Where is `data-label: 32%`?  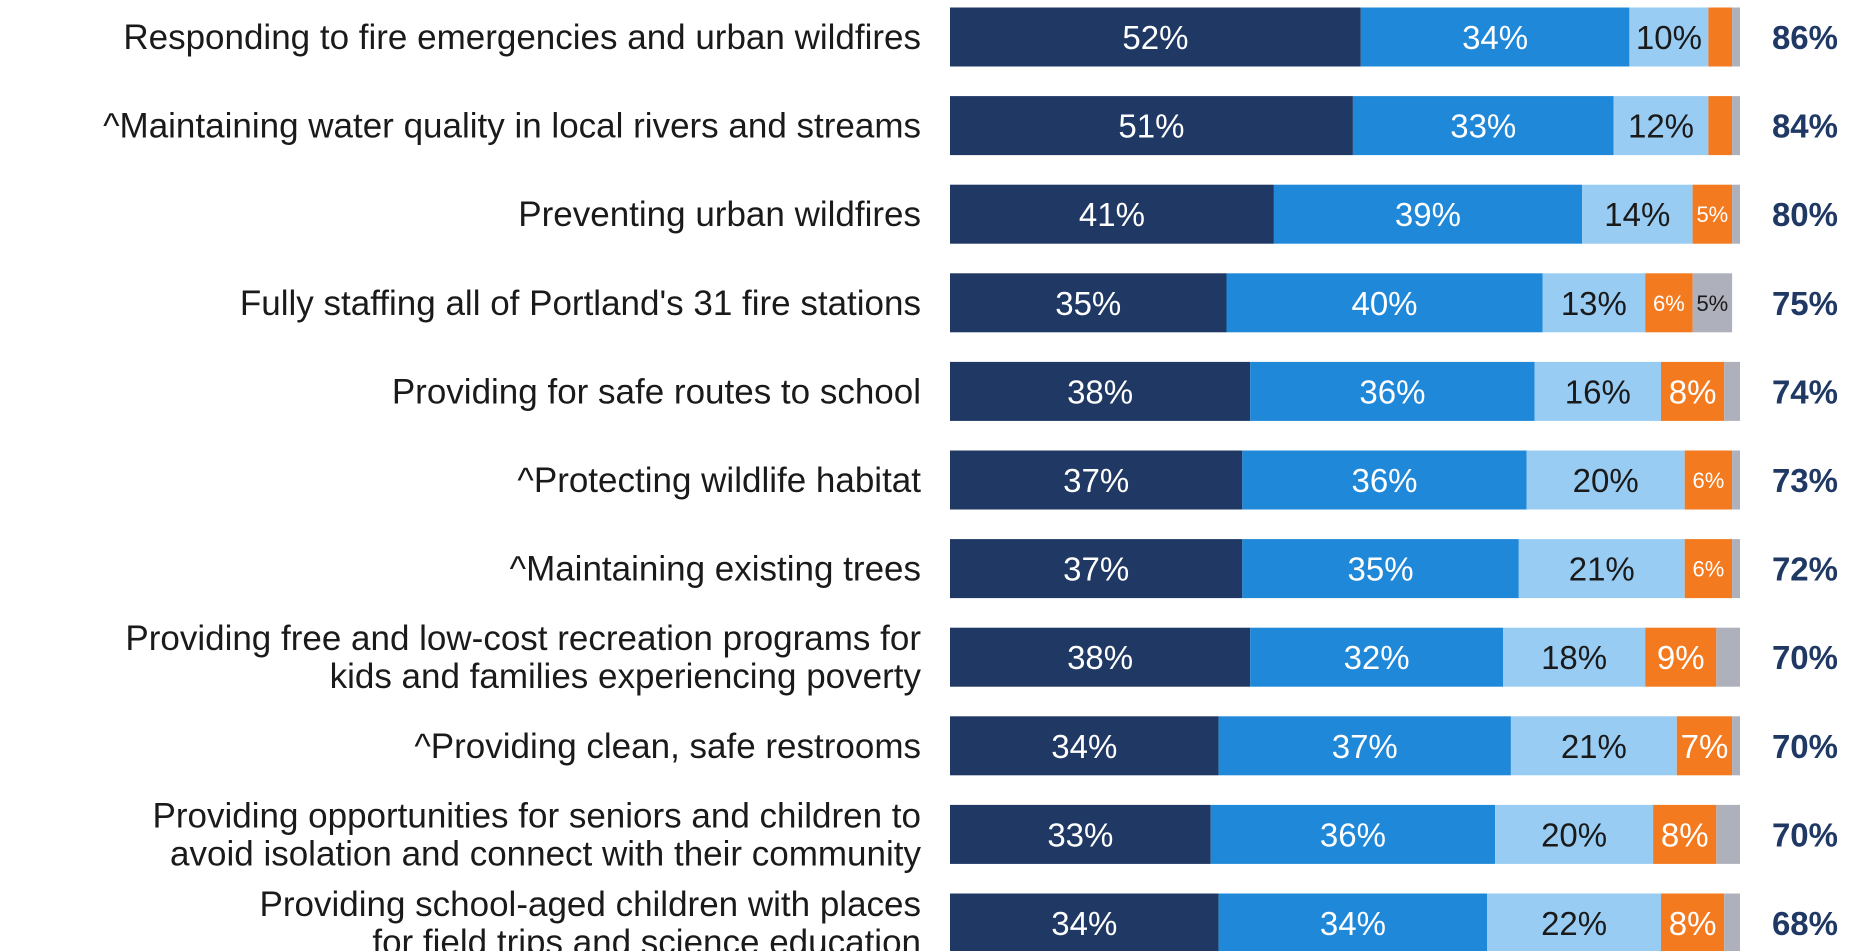
data-label: 32% is located at coordinates (1377, 657).